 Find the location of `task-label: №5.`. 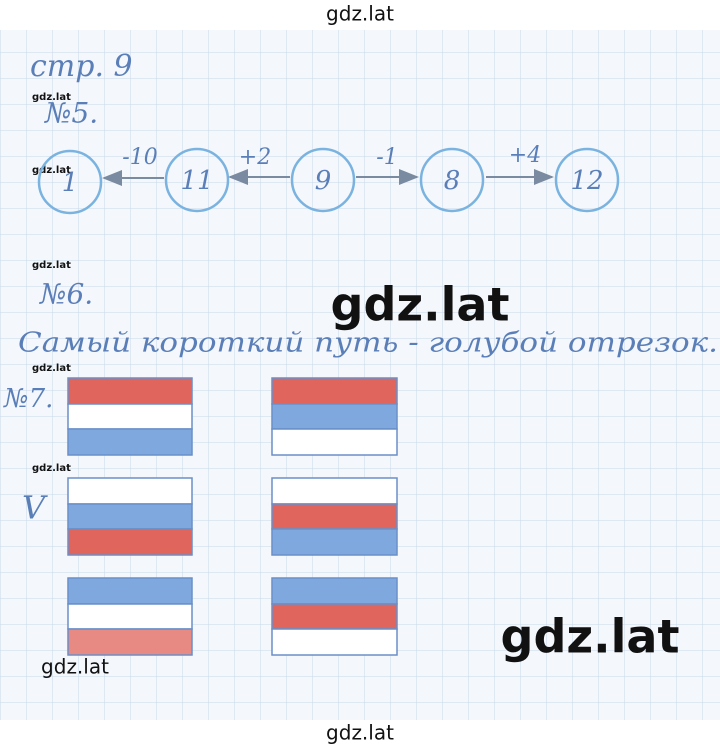

task-label: №5. is located at coordinates (71, 113).